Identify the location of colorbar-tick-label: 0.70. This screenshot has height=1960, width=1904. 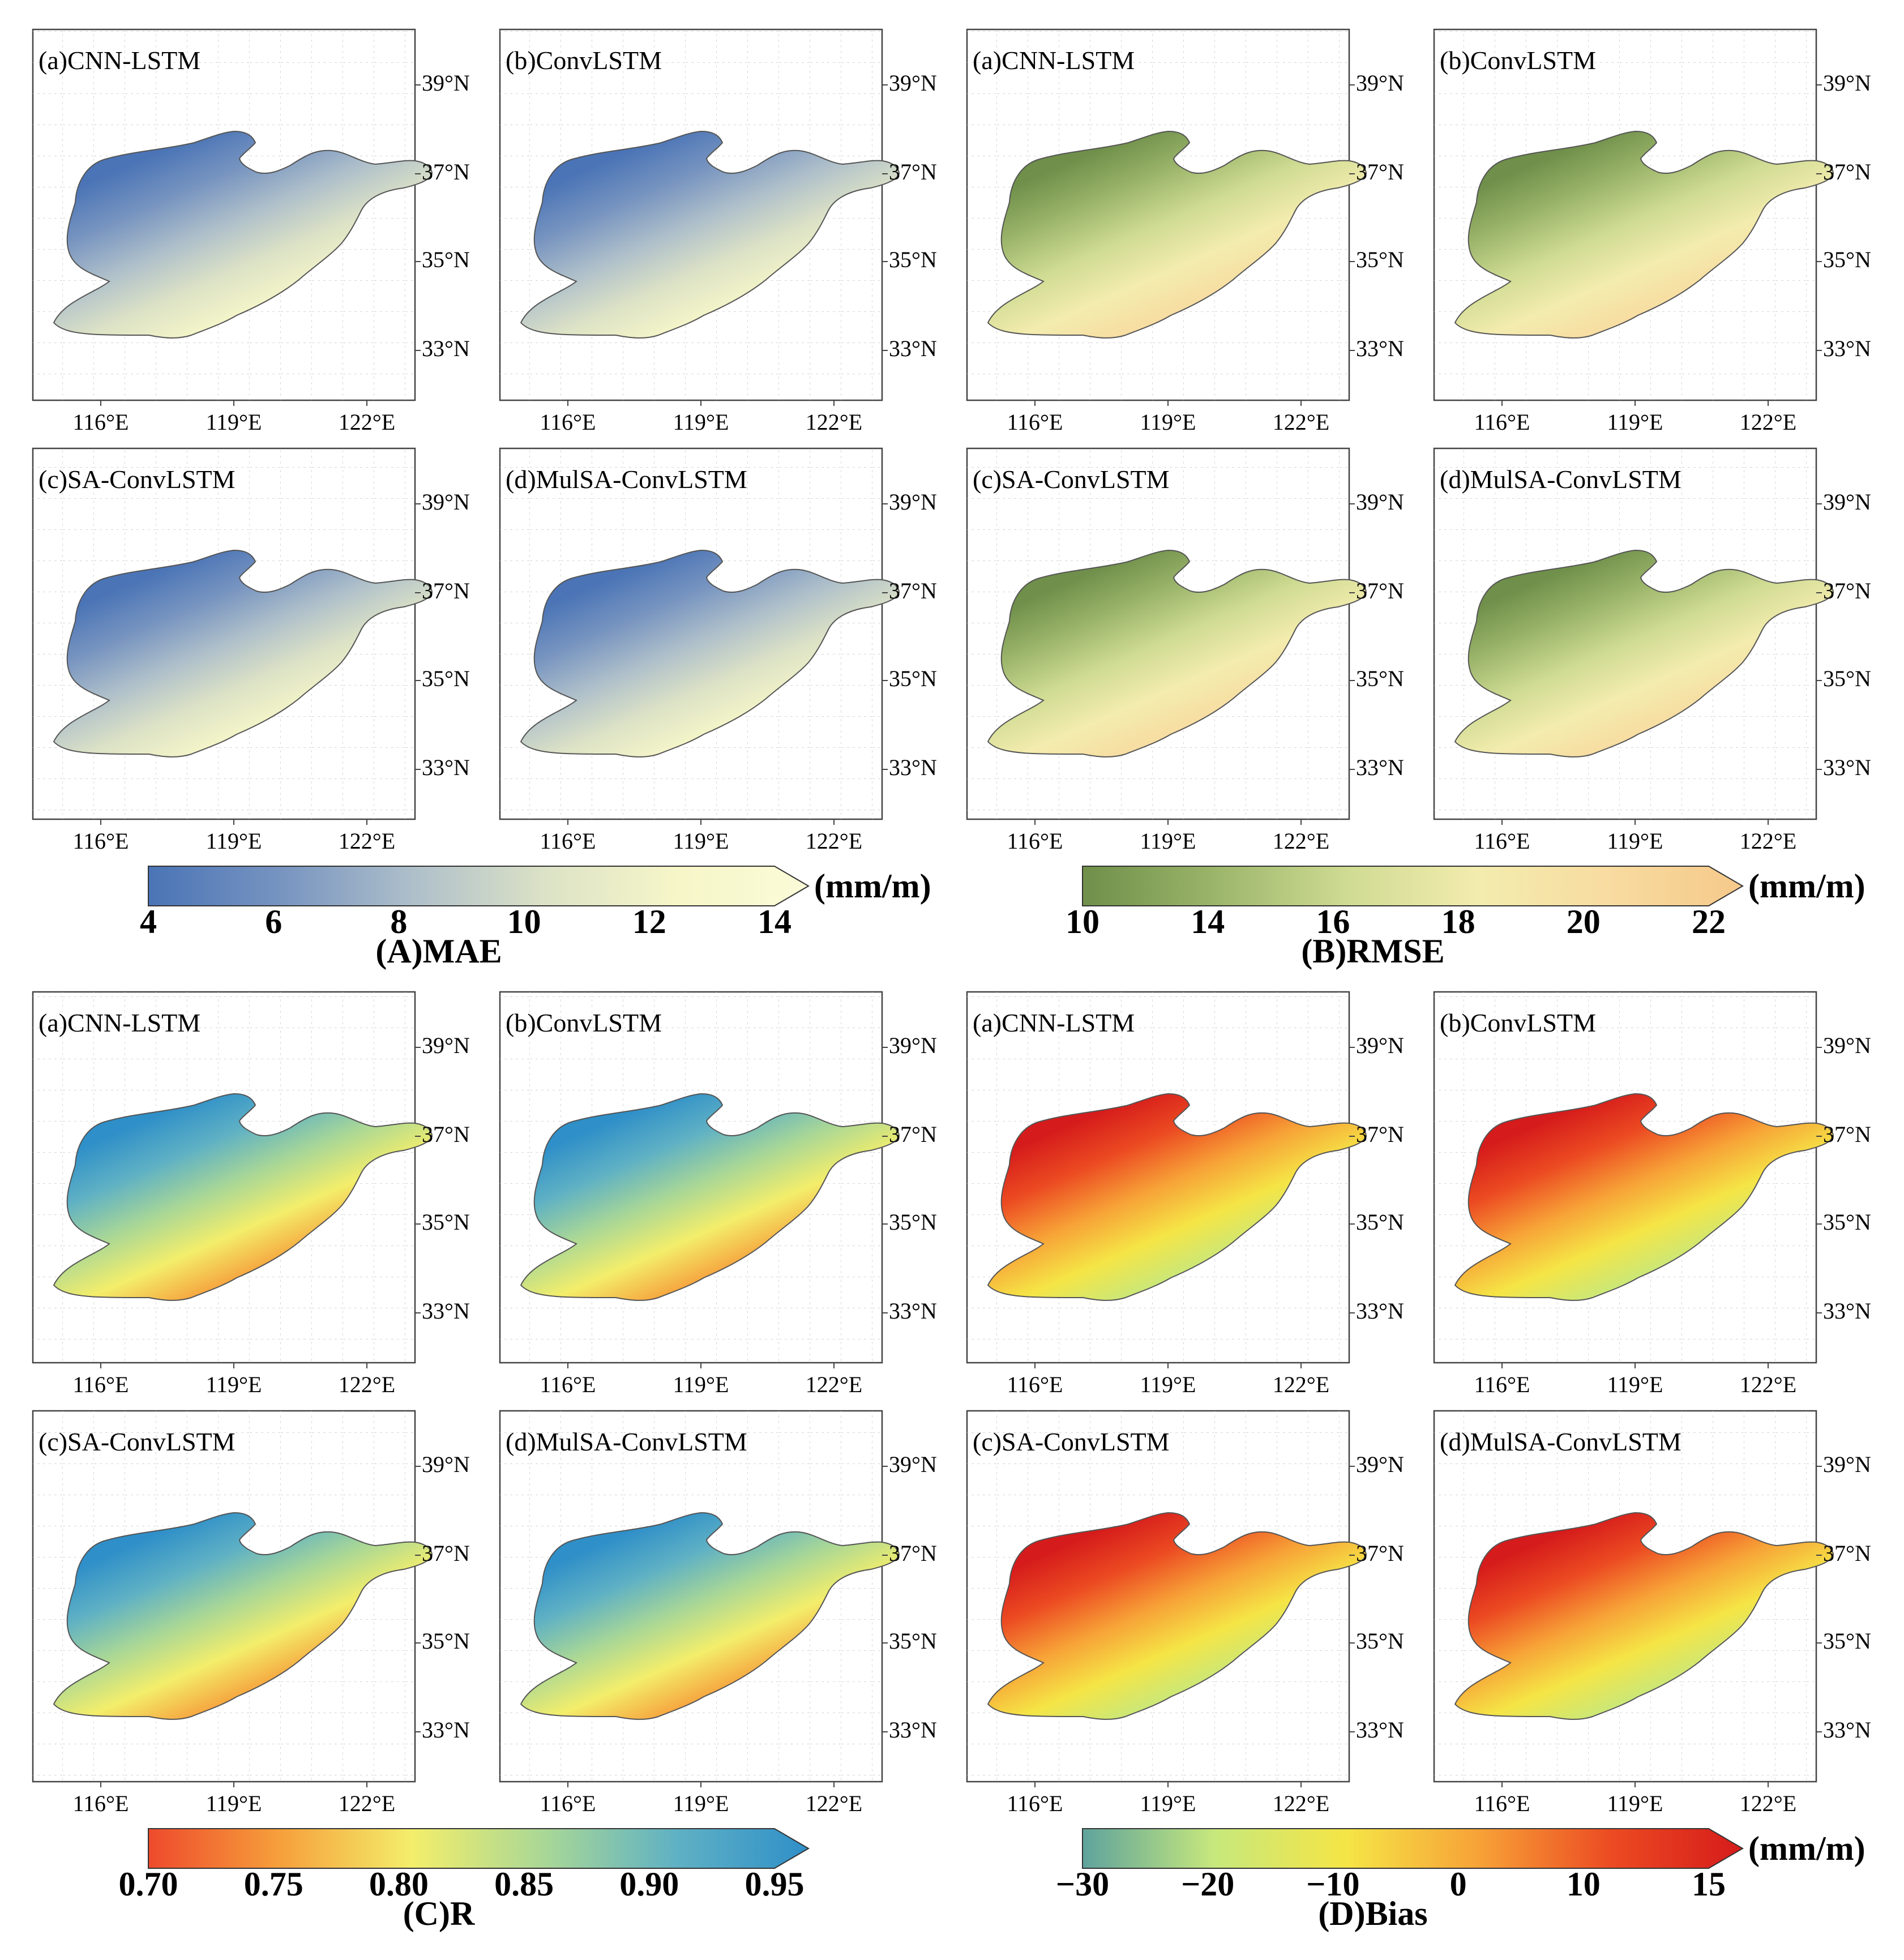
(148, 1884).